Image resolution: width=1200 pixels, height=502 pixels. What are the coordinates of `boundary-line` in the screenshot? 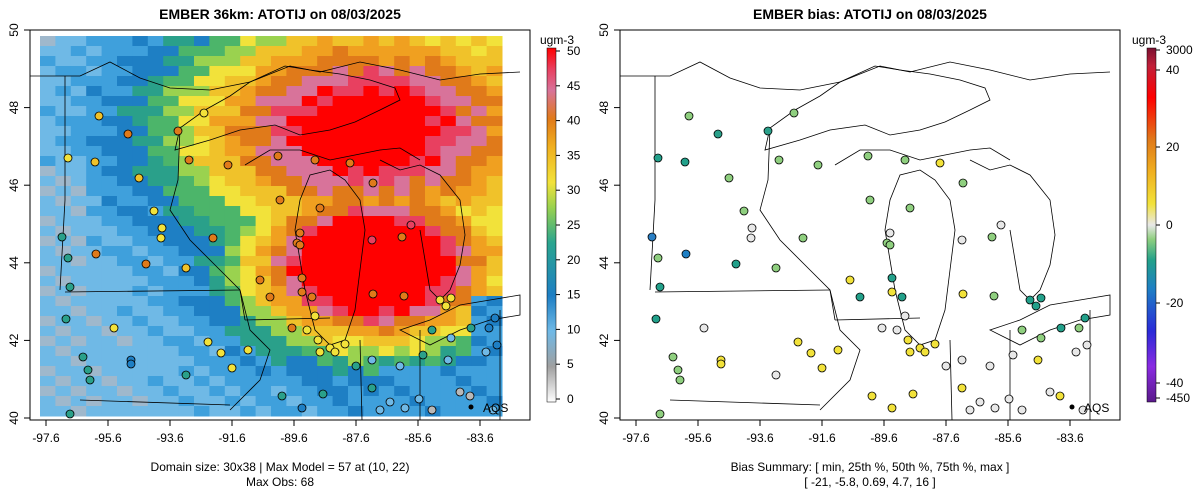 It's located at (62, 183).